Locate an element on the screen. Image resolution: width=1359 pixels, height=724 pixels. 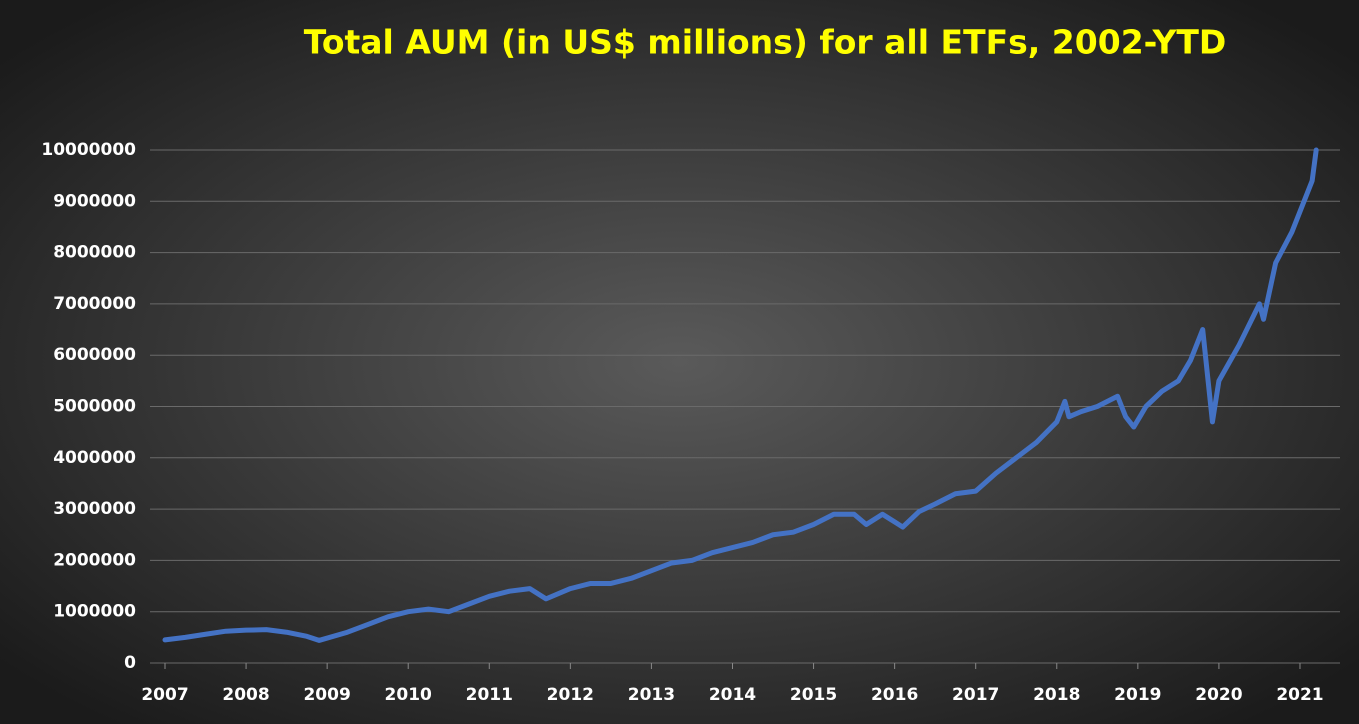
y-tick-label: 10000000 is located at coordinates (88, 150).